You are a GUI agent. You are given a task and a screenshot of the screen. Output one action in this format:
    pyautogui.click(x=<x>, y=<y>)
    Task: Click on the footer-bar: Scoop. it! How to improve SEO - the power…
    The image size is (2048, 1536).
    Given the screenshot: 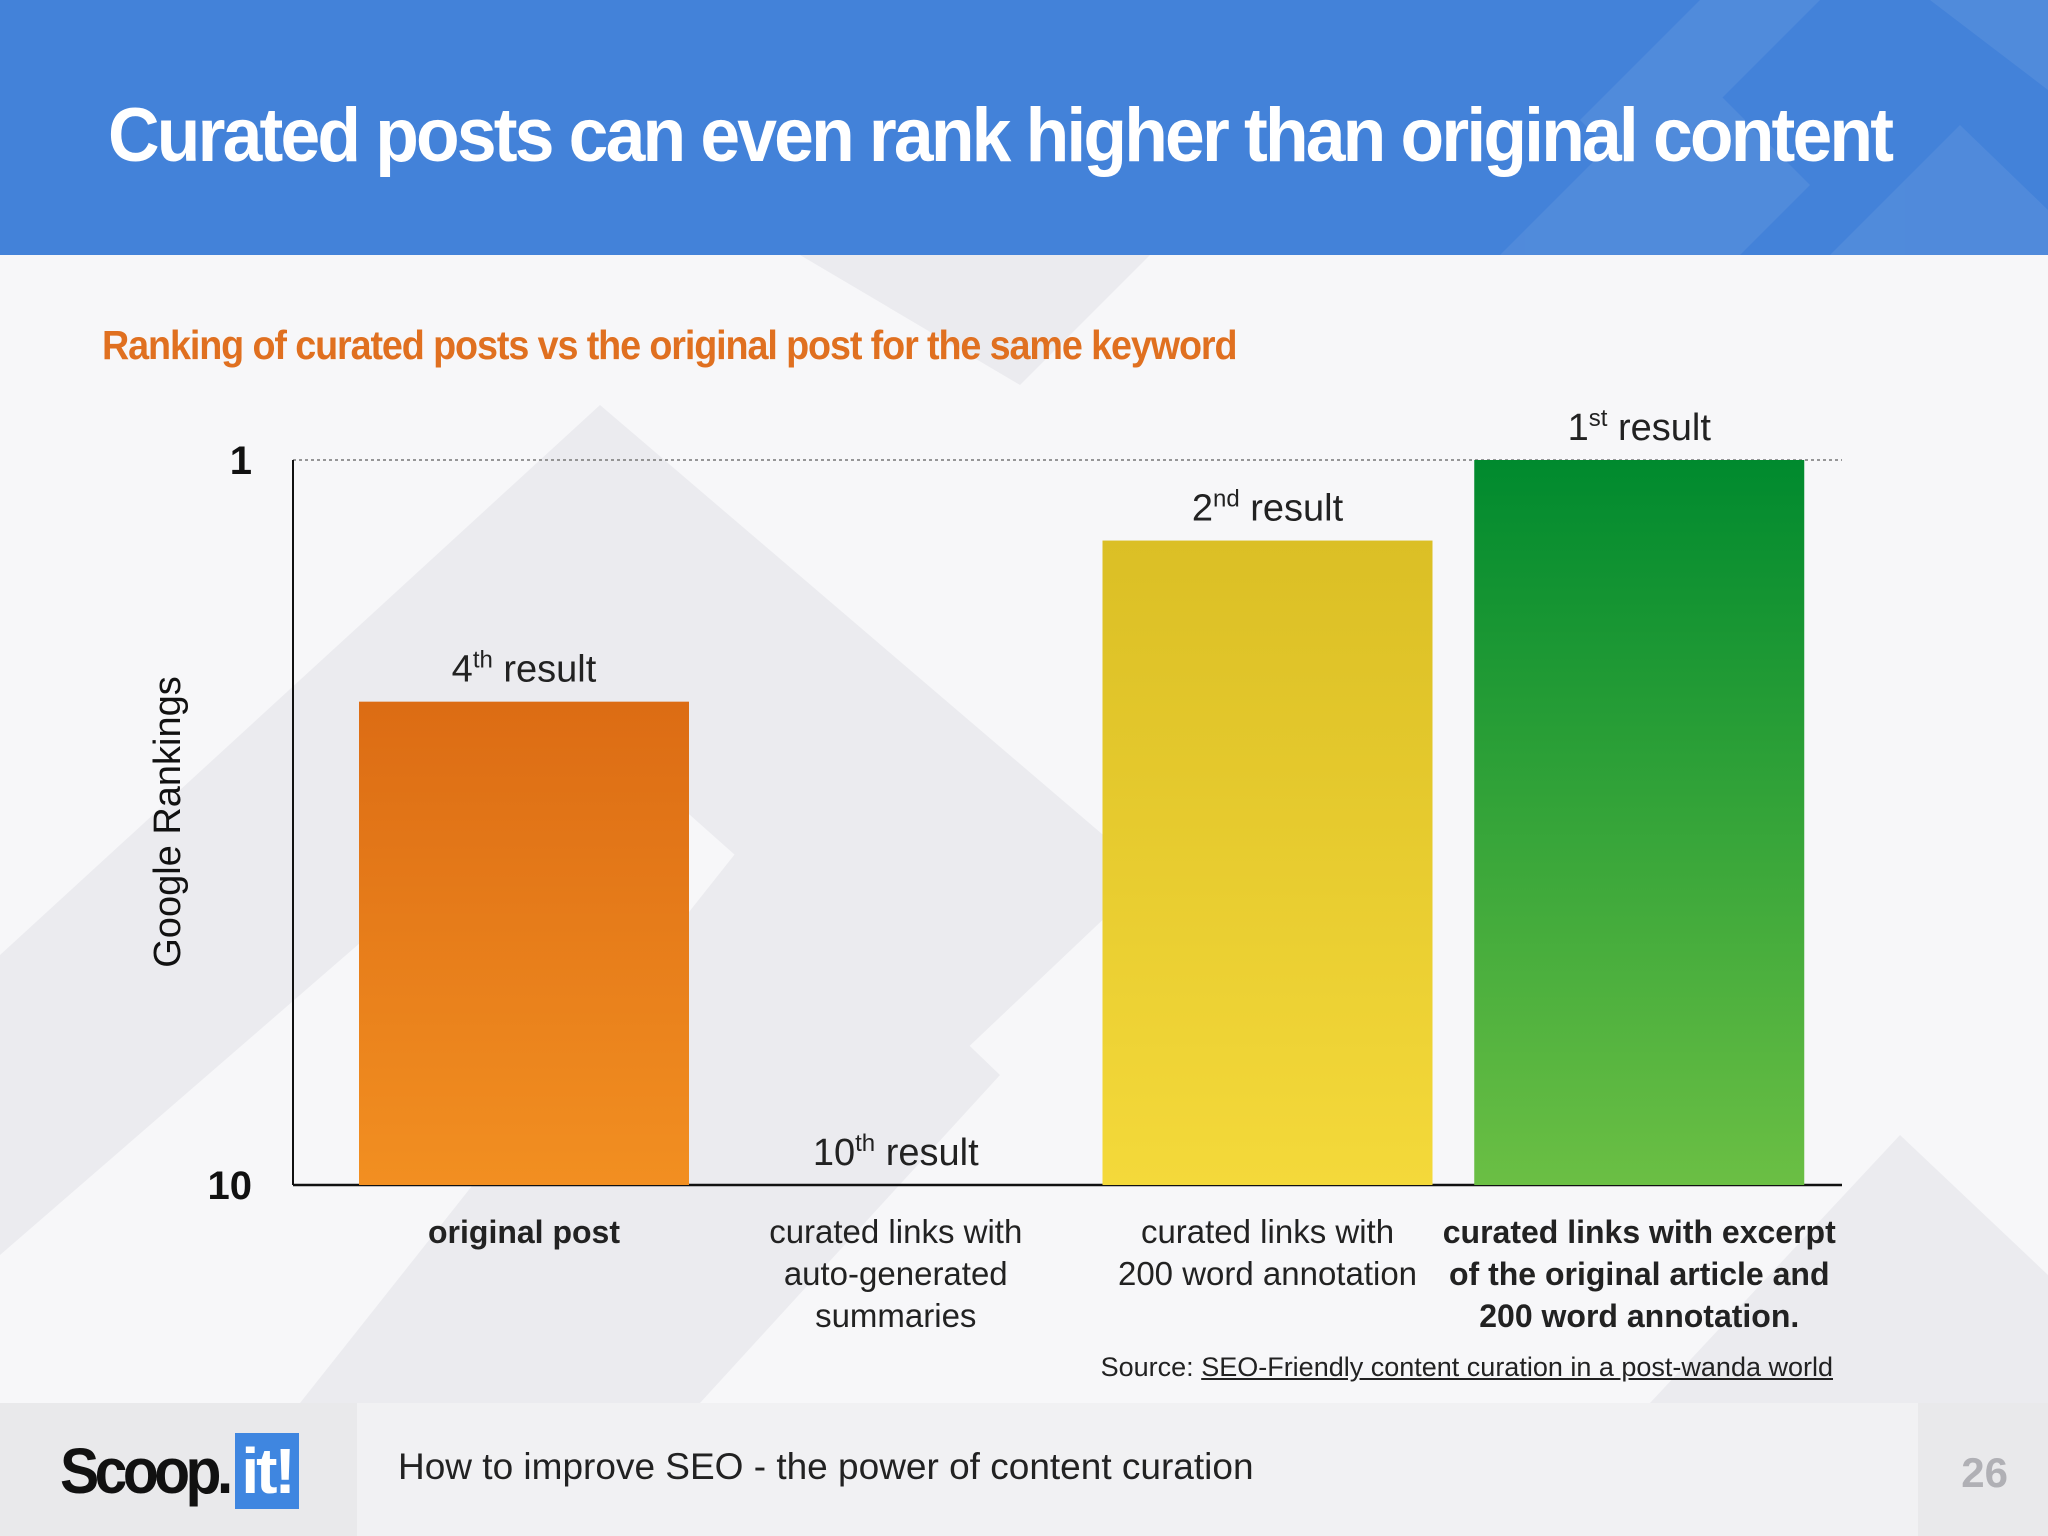 What is the action you would take?
    pyautogui.click(x=1024, y=1469)
    